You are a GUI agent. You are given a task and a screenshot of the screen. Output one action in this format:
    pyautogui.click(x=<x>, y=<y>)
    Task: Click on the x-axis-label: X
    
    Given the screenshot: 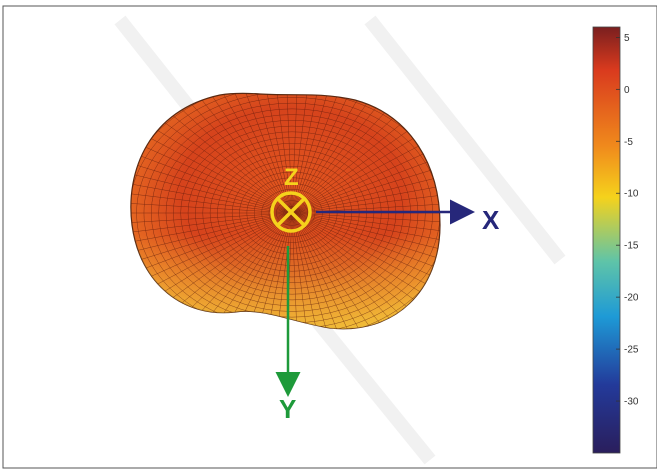 What is the action you would take?
    pyautogui.click(x=491, y=220)
    